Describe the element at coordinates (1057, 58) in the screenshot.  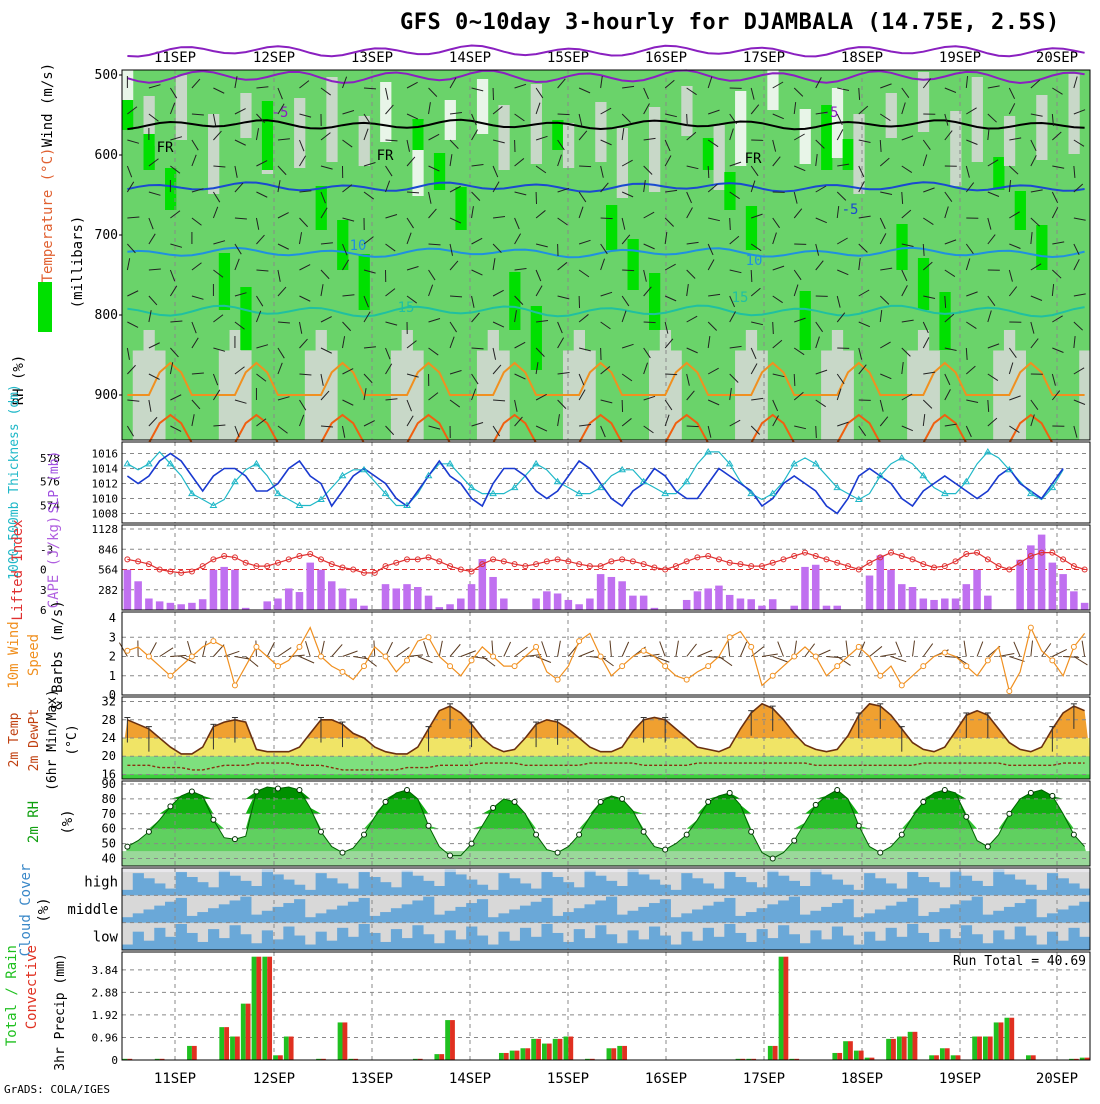
I see `date-label-top: 20SEP` at that location.